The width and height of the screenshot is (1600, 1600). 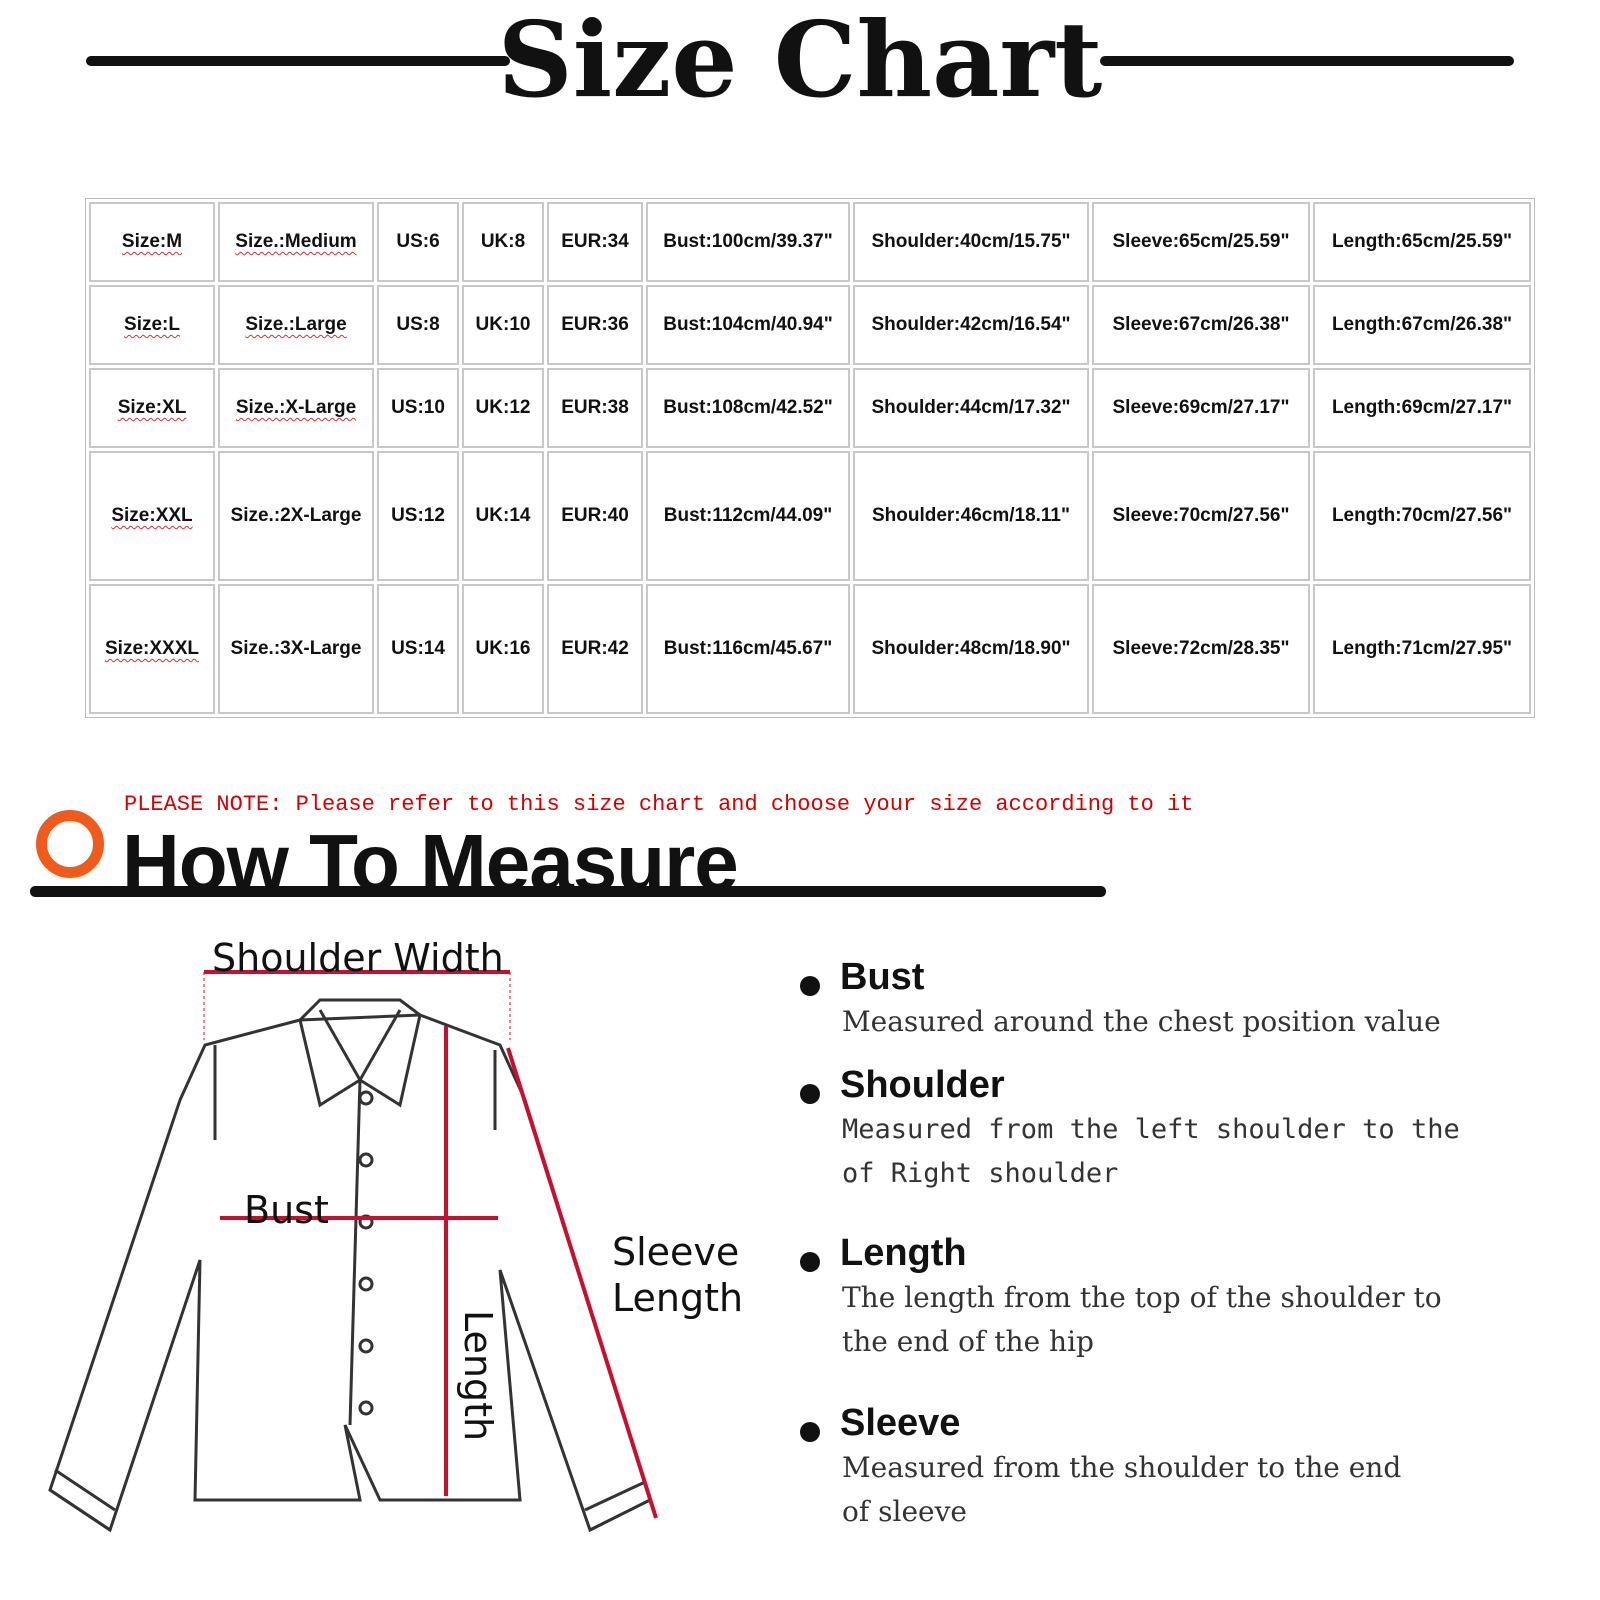 I want to click on cell-text: Sleeve:72cm/28.35", so click(x=1201, y=648).